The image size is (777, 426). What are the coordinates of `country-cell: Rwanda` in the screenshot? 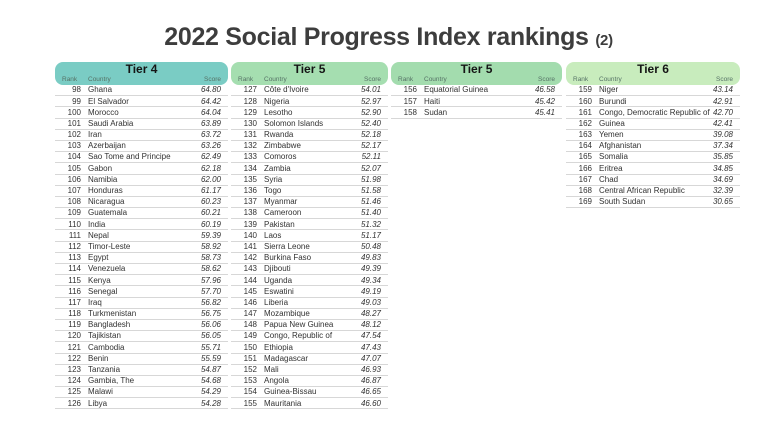 It's located at (279, 135).